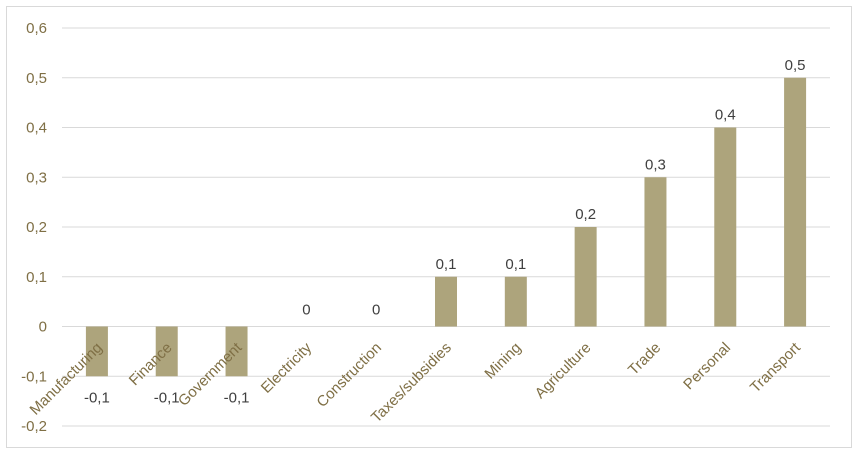 This screenshot has height=454, width=860. What do you see at coordinates (655, 164) in the screenshot?
I see `data-label: 0,3` at bounding box center [655, 164].